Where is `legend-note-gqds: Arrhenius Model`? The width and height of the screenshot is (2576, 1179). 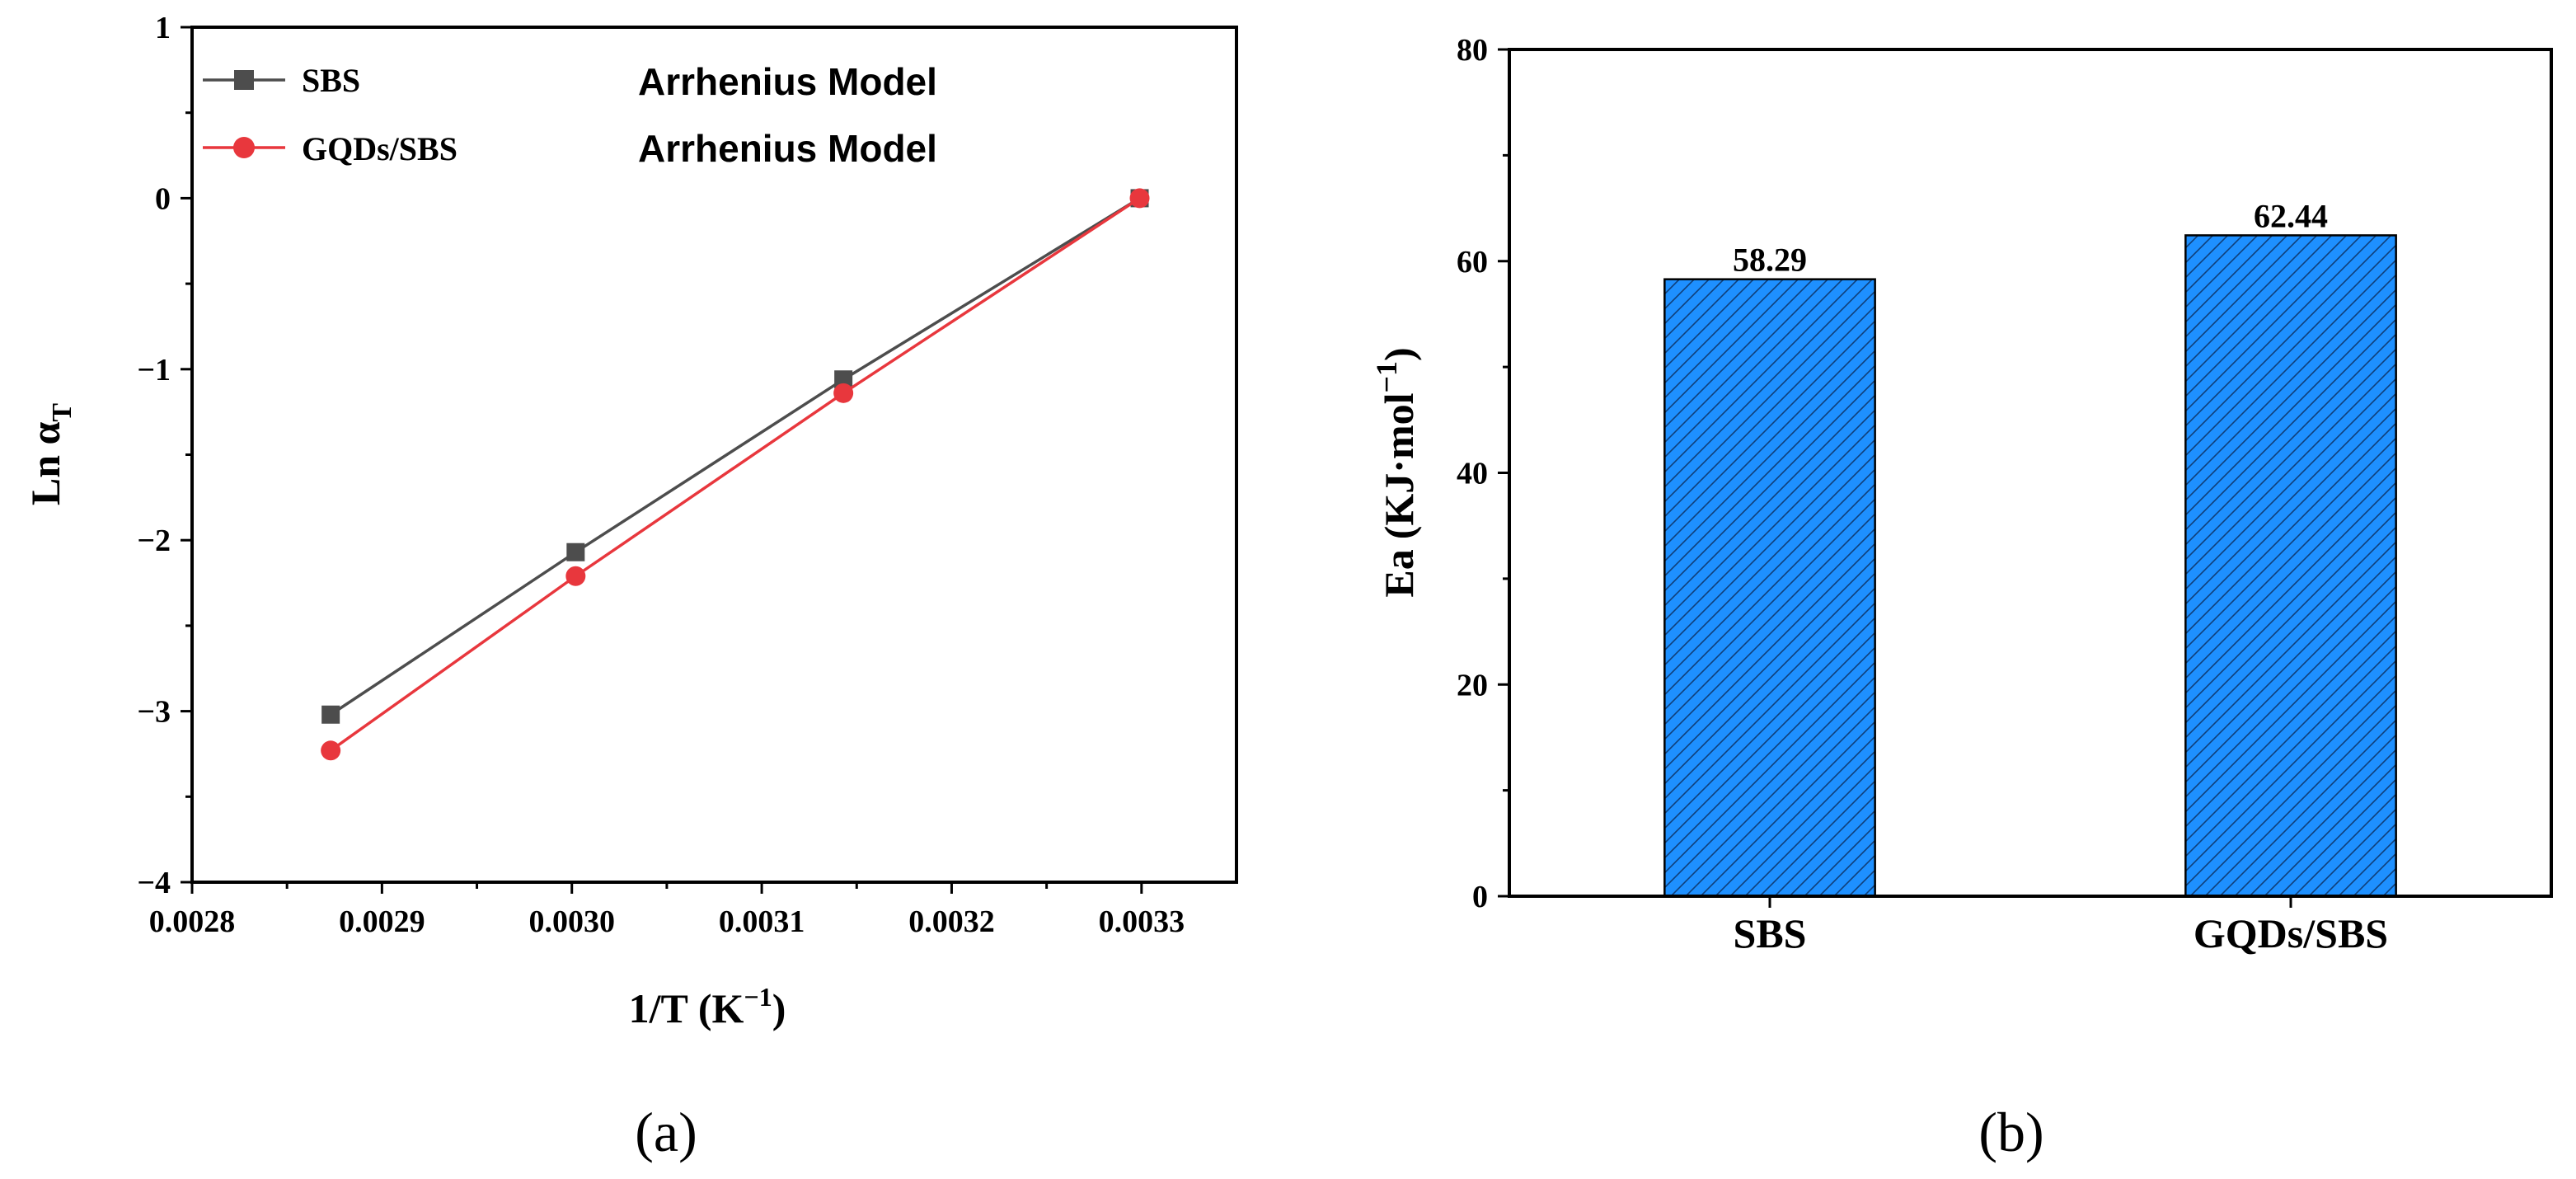
legend-note-gqds: Arrhenius Model is located at coordinates (788, 148).